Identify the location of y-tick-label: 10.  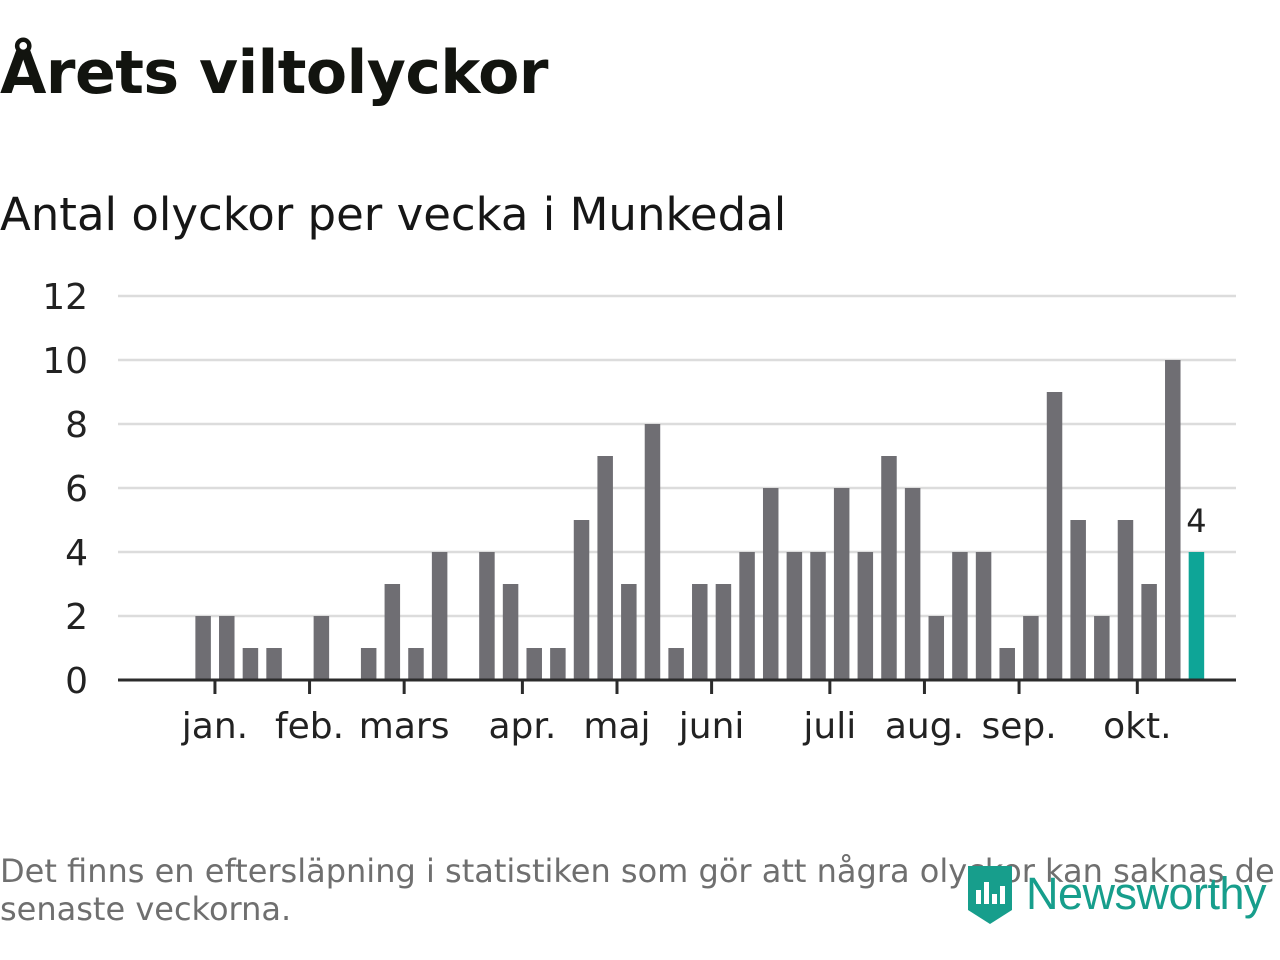
(65, 361).